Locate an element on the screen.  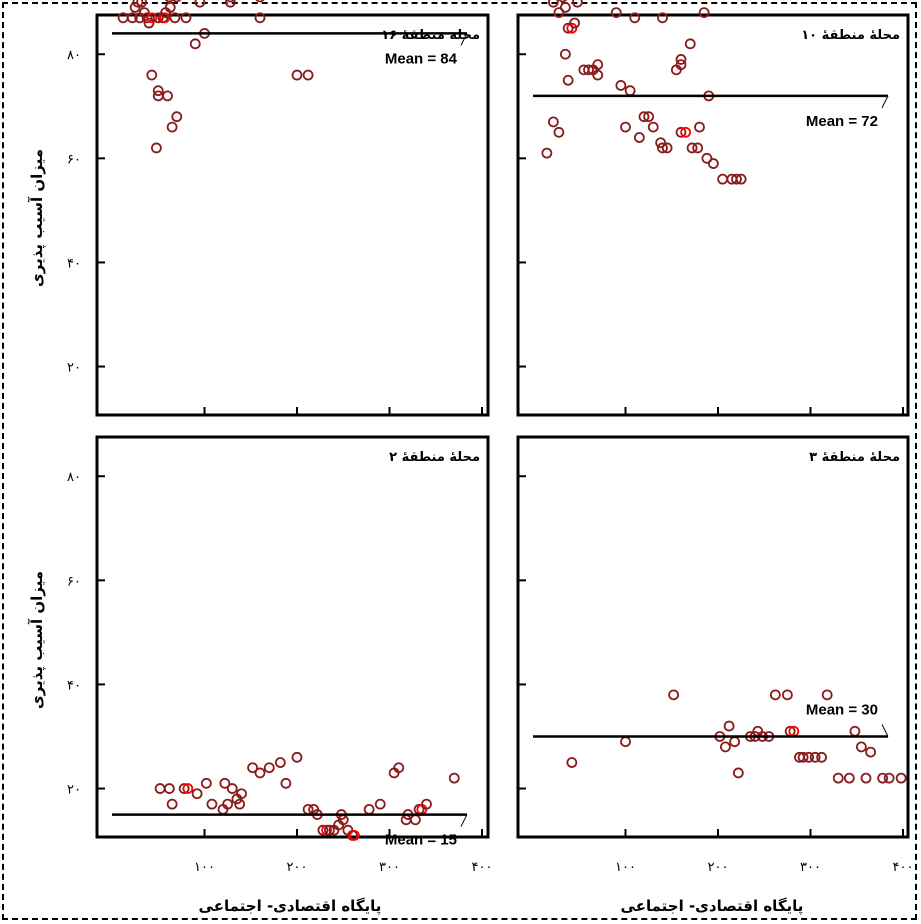
x-axis-title-left: پایگاه اقتصادی- اجتماعی is located at coordinates (290, 906).